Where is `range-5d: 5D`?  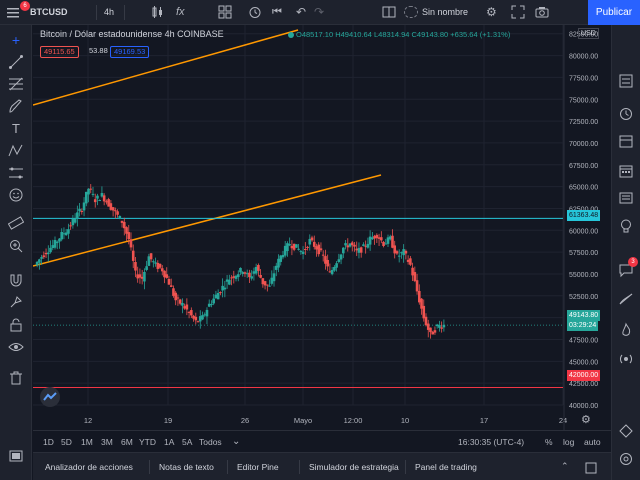 range-5d: 5D is located at coordinates (66, 442).